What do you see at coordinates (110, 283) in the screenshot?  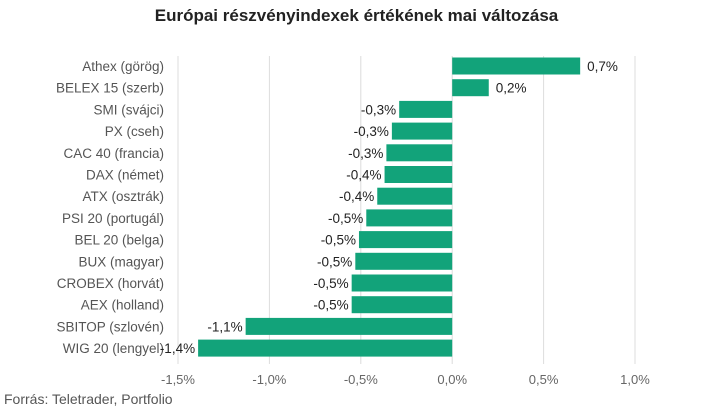 I see `category-label: CROBEX (horvát)` at bounding box center [110, 283].